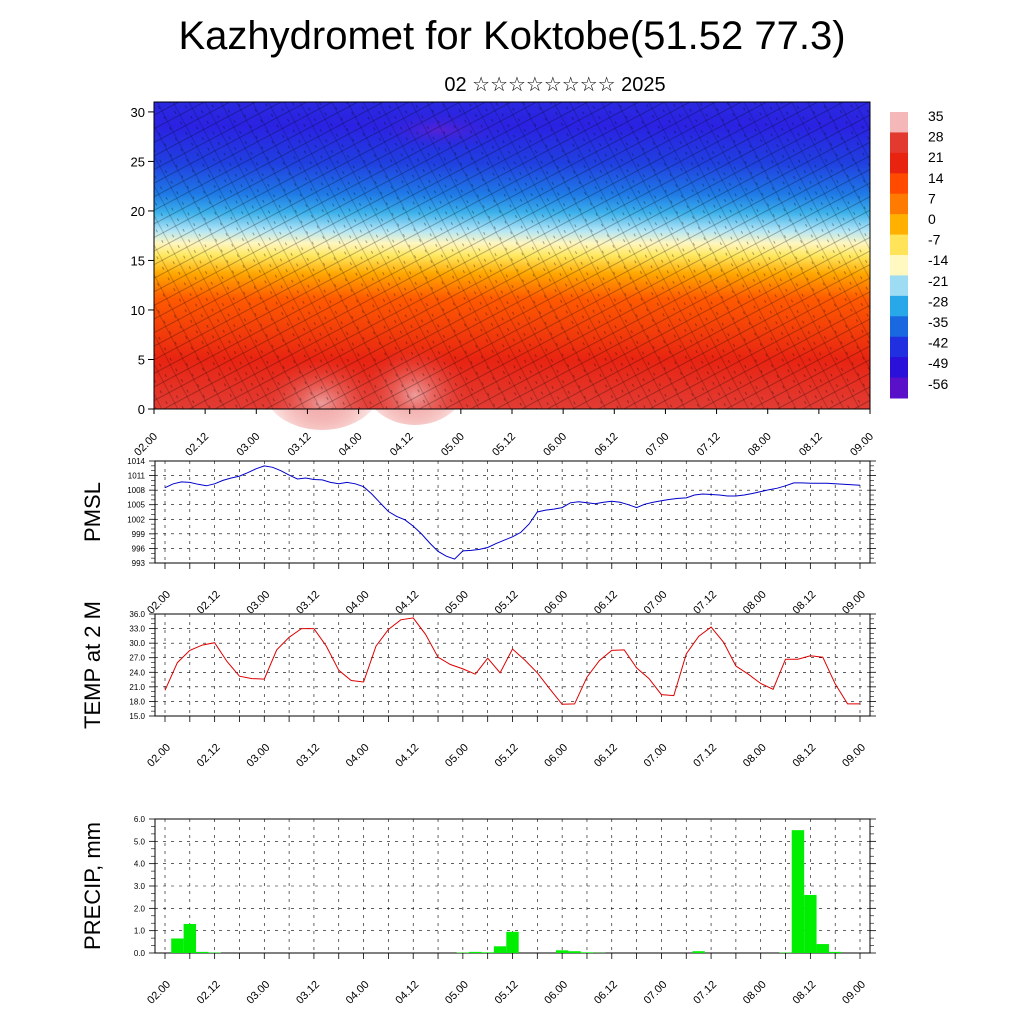  I want to click on y-tick-label: 1002, so click(136, 519).